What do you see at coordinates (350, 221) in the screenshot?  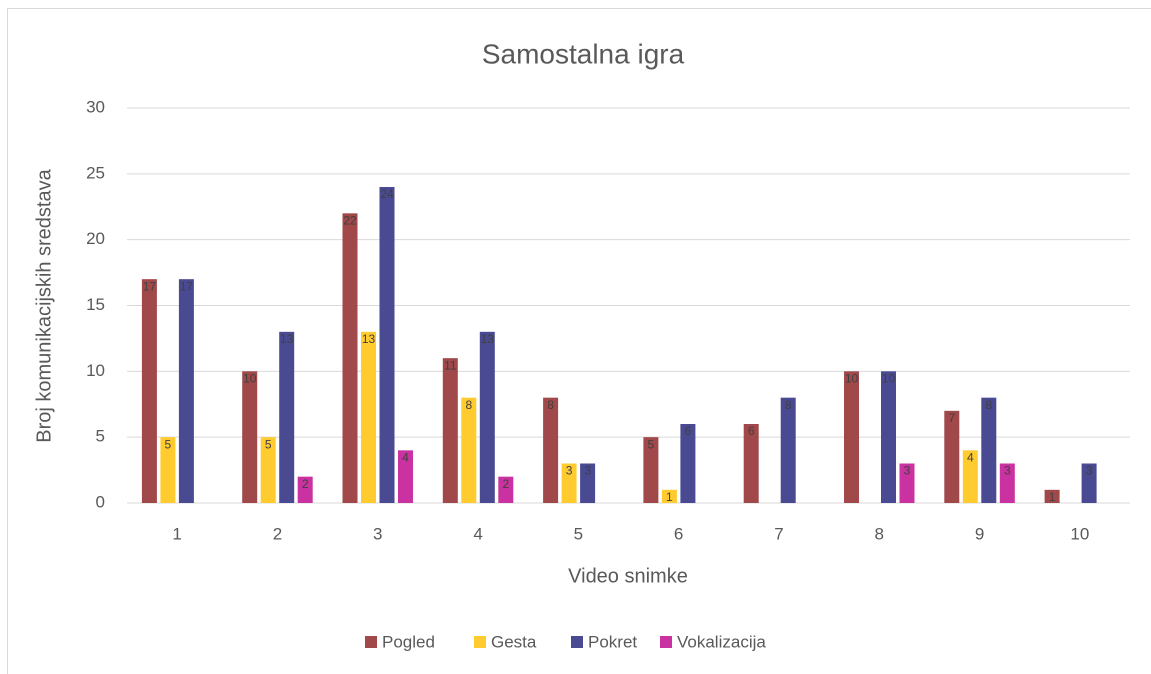 I see `data-label: 22` at bounding box center [350, 221].